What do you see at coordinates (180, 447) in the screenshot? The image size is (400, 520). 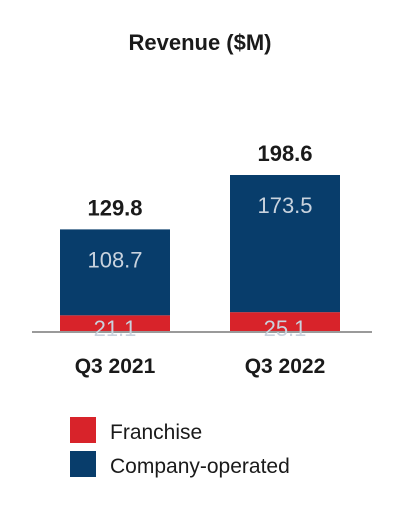 I see `legend: Franchise Company-operated` at bounding box center [180, 447].